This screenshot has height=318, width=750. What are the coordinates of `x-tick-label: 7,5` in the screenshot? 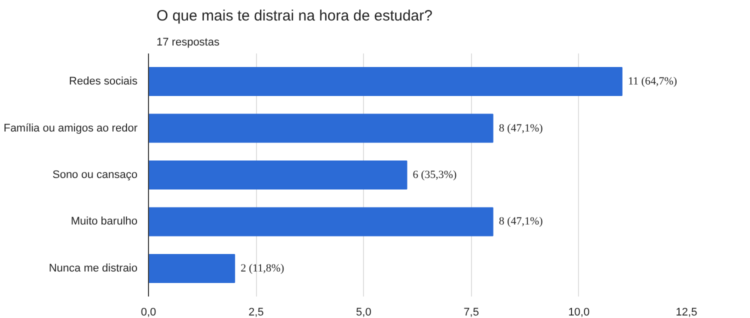 It's located at (471, 312).